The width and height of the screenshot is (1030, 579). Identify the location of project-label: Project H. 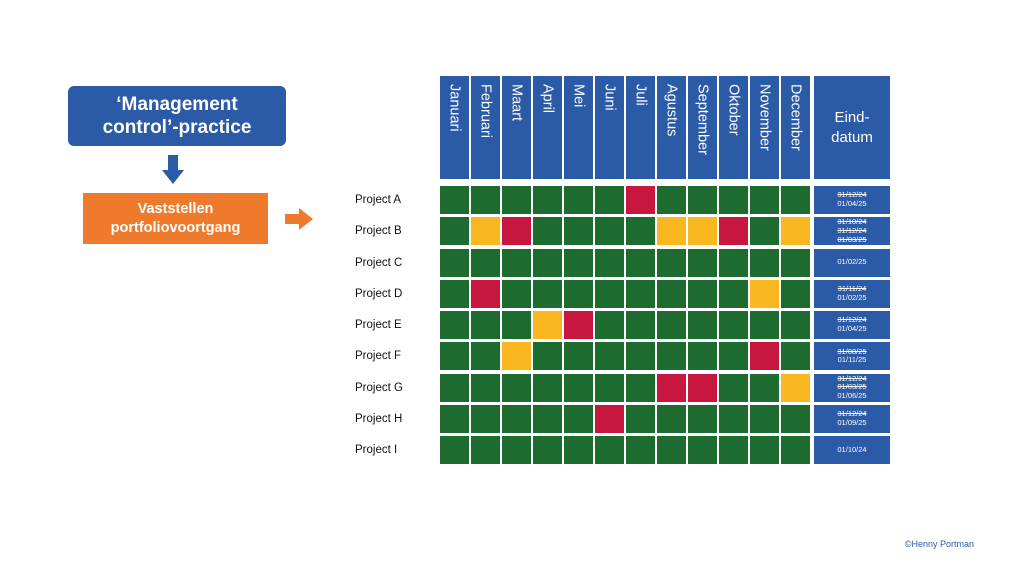
(379, 418).